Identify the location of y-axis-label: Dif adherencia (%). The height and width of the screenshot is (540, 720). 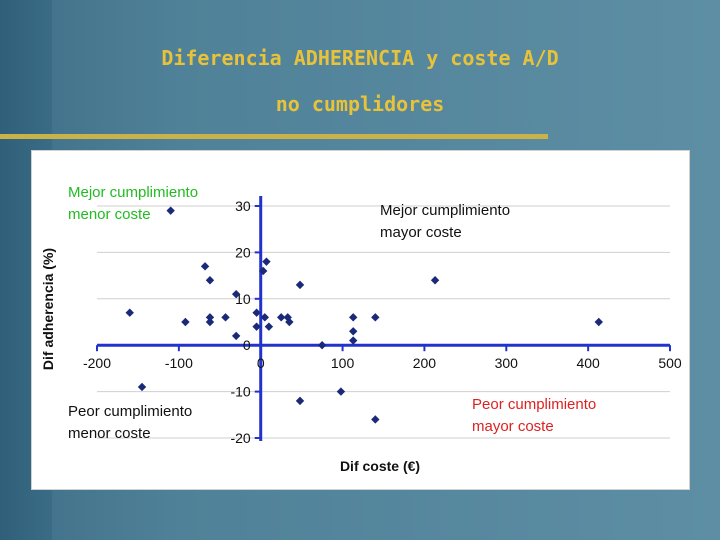
(48, 309).